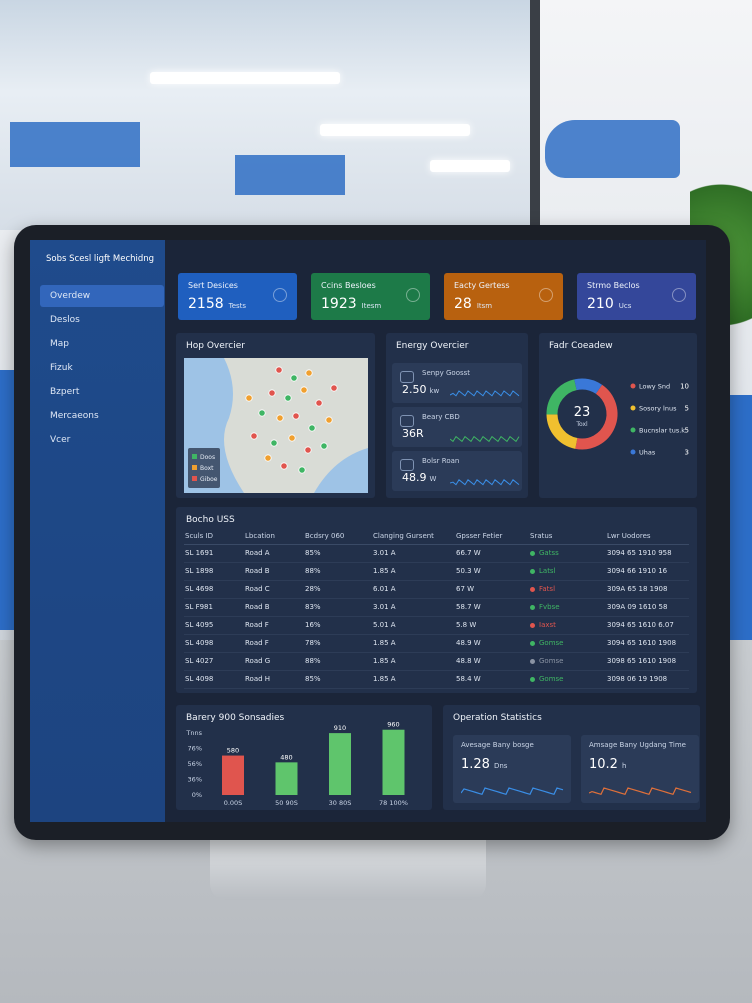 This screenshot has height=1003, width=752. What do you see at coordinates (348, 285) in the screenshot?
I see `kpi-label: Ccins Besloes` at bounding box center [348, 285].